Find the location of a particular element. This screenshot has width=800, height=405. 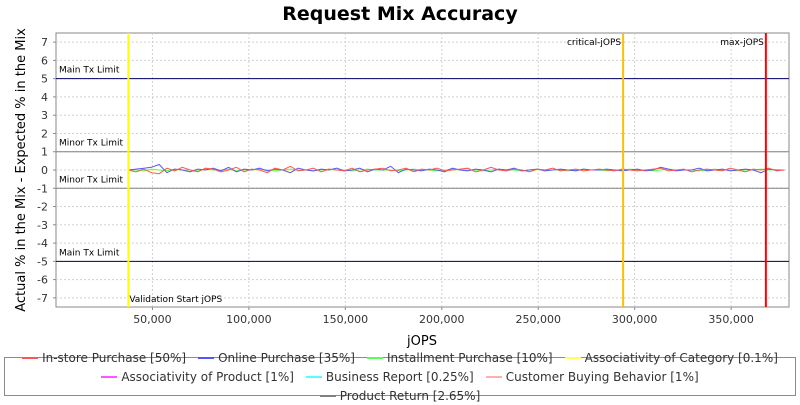

y-tick-label: -1 is located at coordinates (42, 188).